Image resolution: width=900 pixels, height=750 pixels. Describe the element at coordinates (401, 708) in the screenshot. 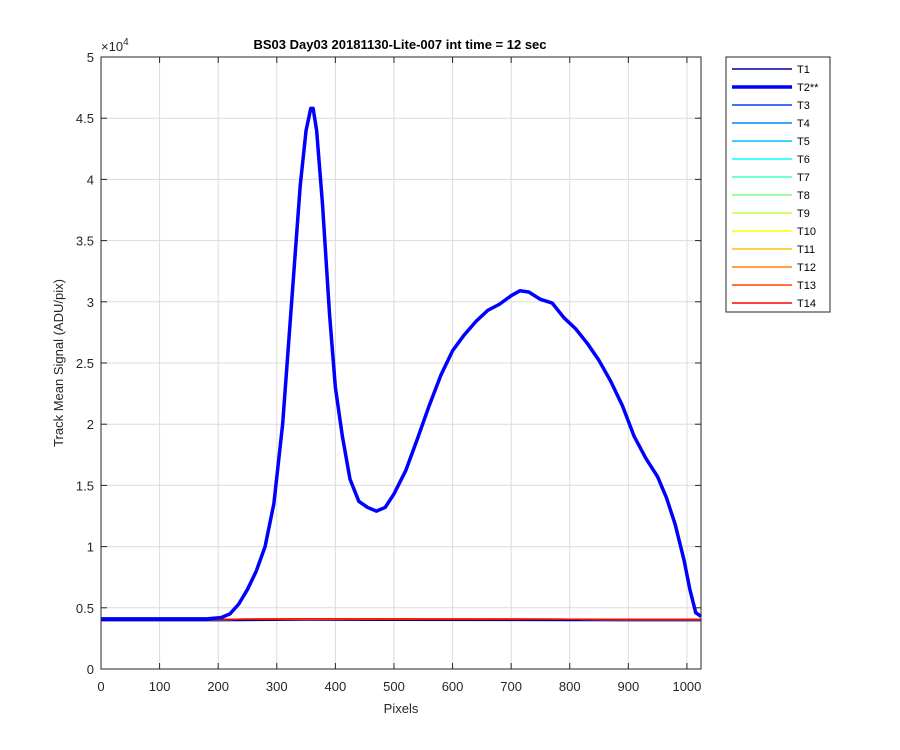

I see `x-axis-label: Pixels` at that location.